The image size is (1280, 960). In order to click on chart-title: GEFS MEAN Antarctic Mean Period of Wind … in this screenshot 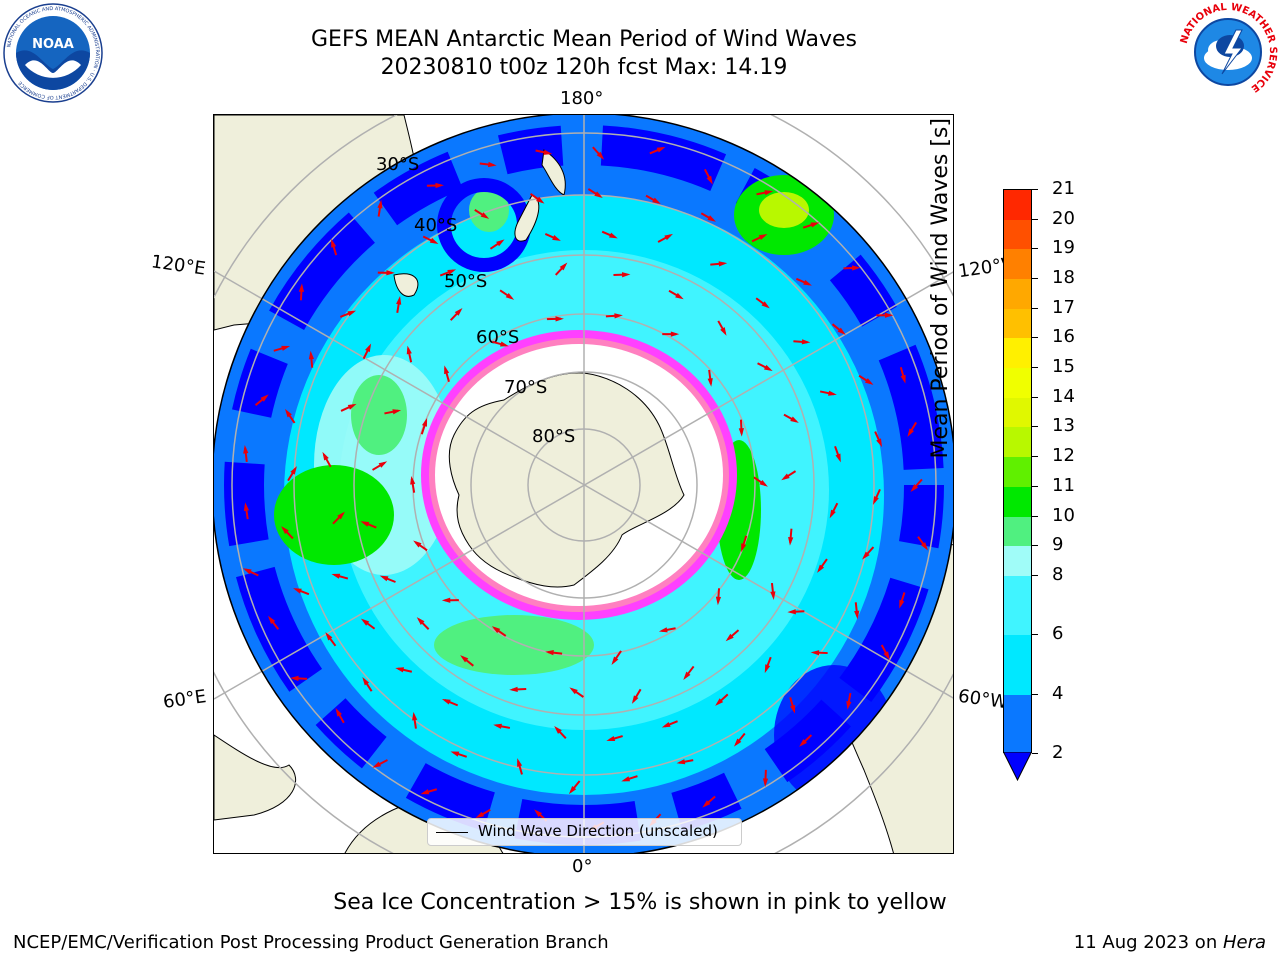, I will do `click(584, 39)`.